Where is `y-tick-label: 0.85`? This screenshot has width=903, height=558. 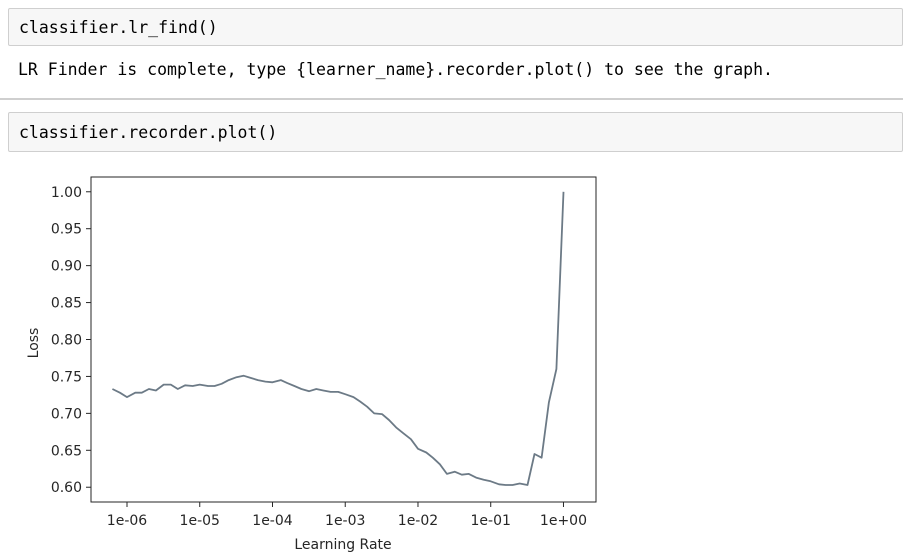 y-tick-label: 0.85 is located at coordinates (66, 304).